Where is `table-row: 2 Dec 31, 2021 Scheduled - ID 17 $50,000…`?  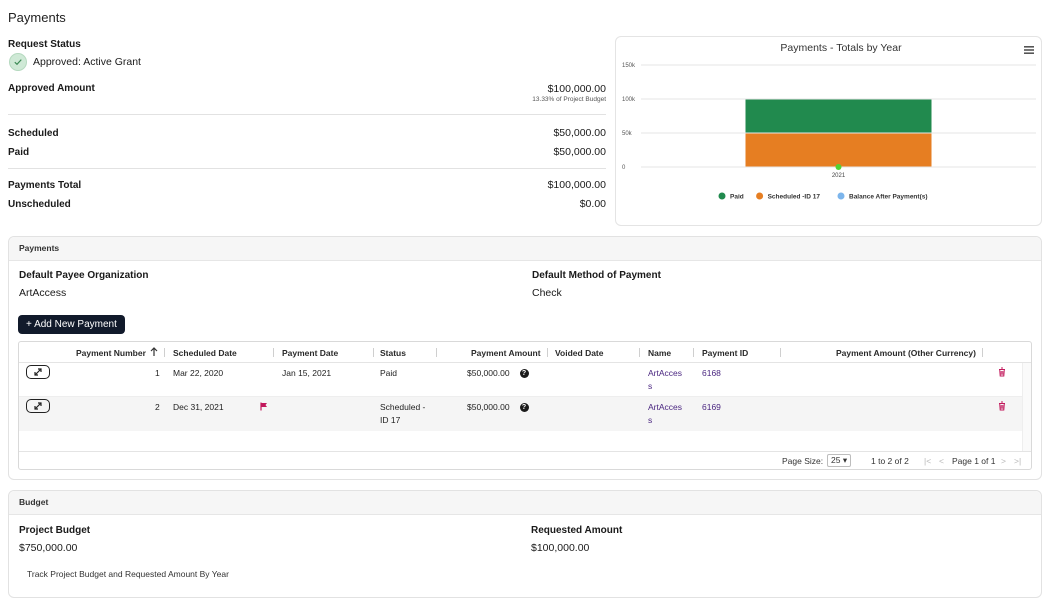
table-row: 2 Dec 31, 2021 Scheduled - ID 17 $50,000… is located at coordinates (520, 414).